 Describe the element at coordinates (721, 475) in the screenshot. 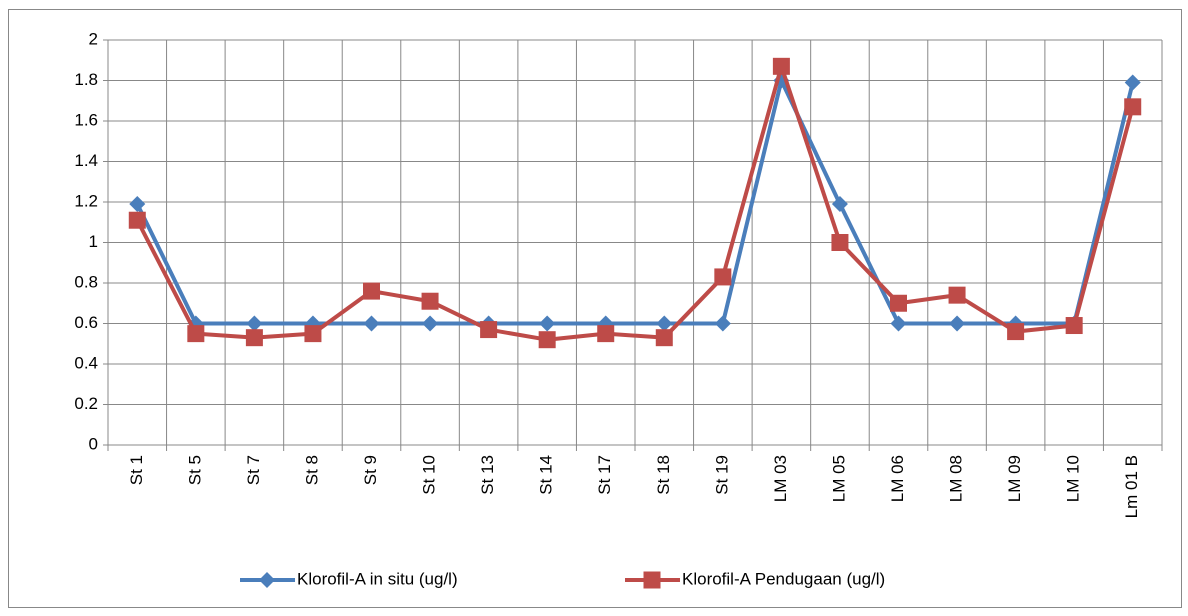

I see `x-tick-label: St 19` at that location.